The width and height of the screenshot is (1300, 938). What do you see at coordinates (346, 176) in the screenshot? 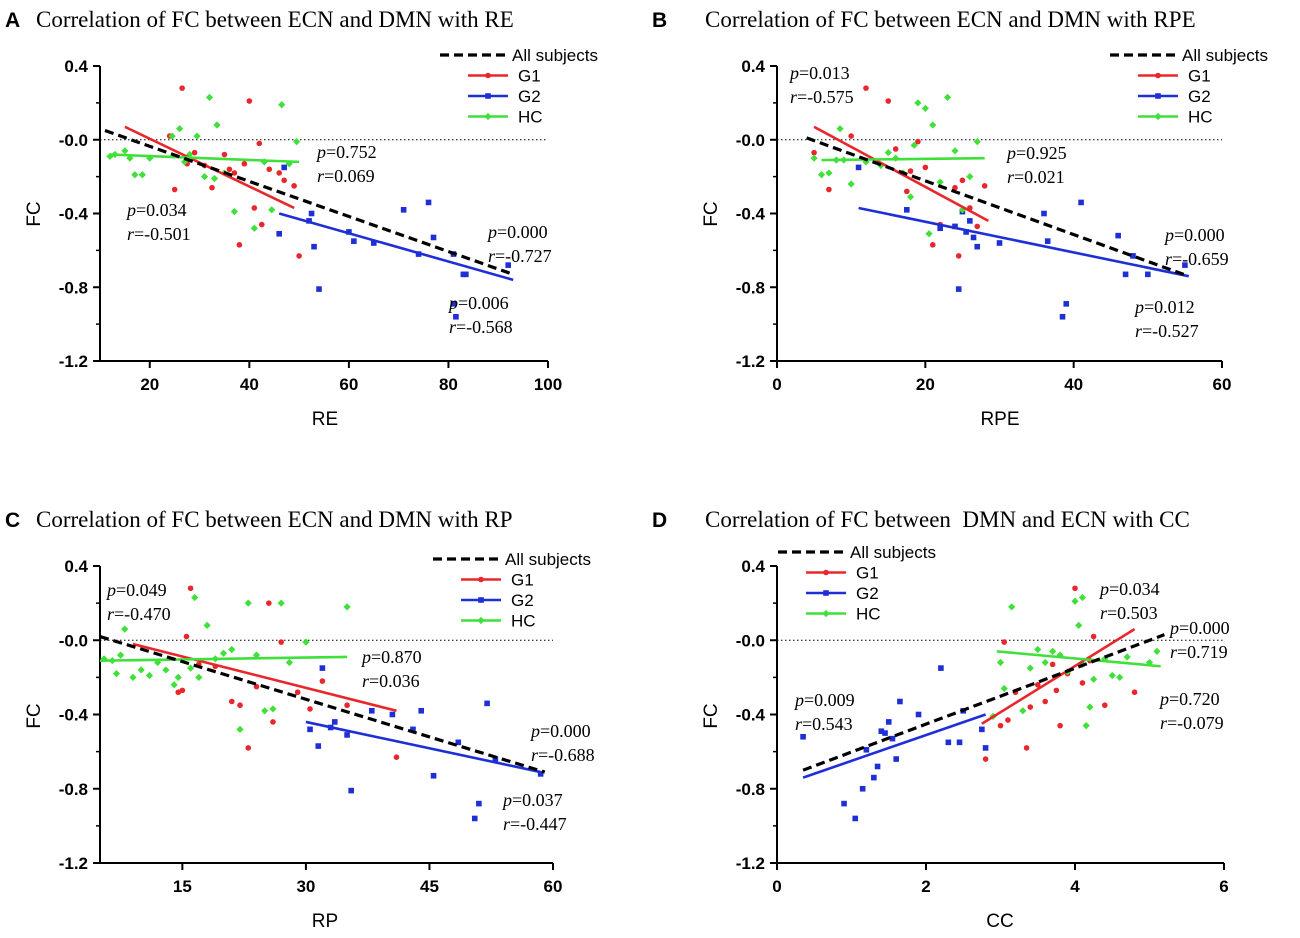
I see `r-value-text: r=0.069` at bounding box center [346, 176].